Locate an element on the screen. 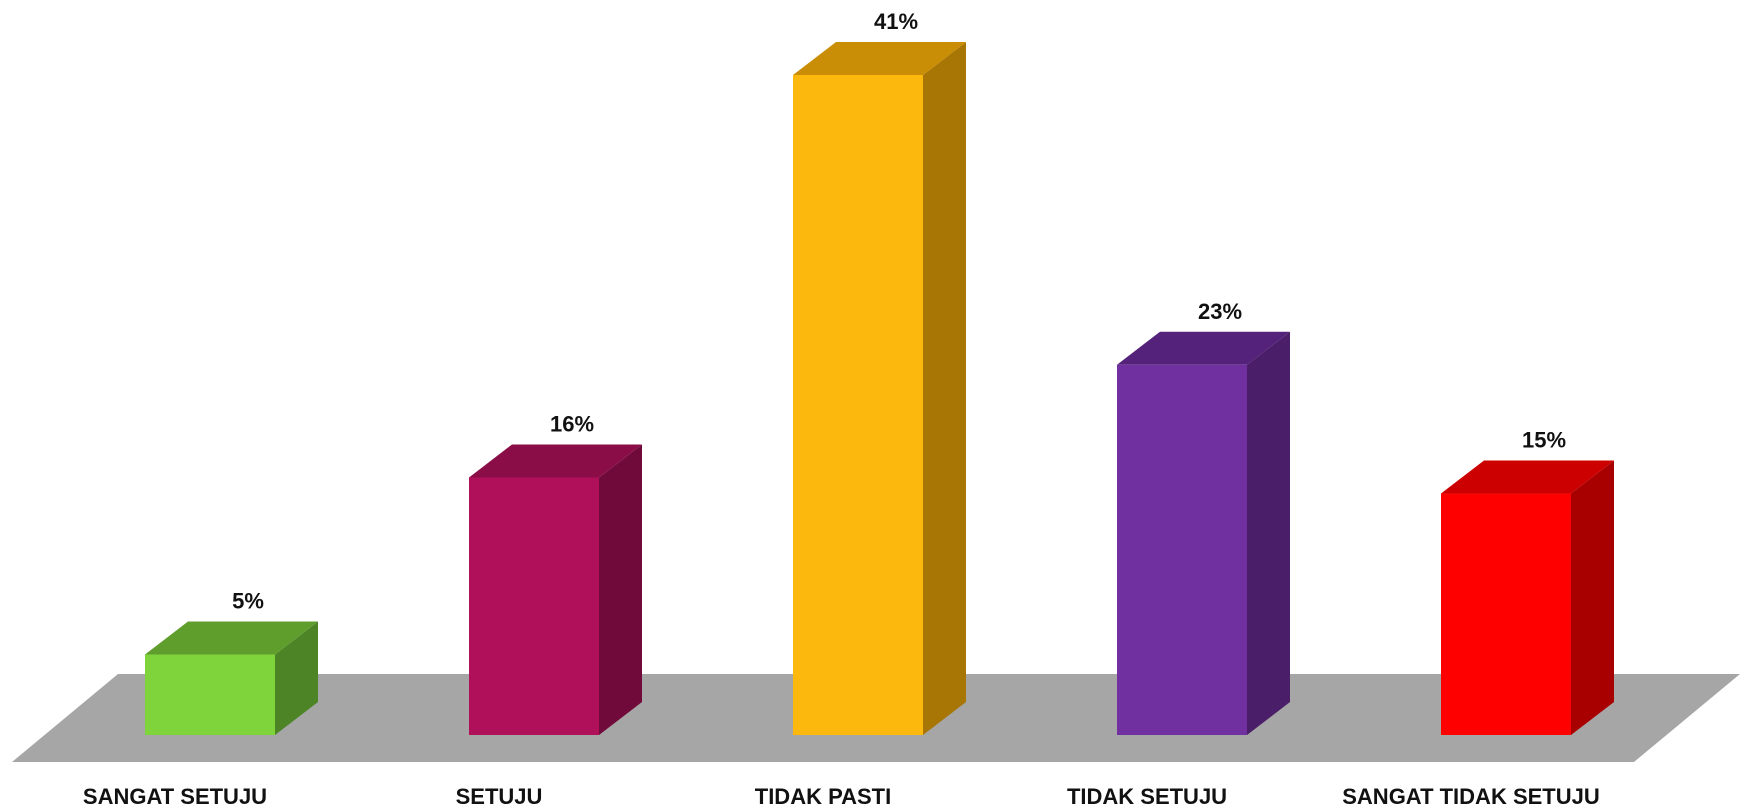 This screenshot has height=810, width=1740. value-label: 16% is located at coordinates (572, 423).